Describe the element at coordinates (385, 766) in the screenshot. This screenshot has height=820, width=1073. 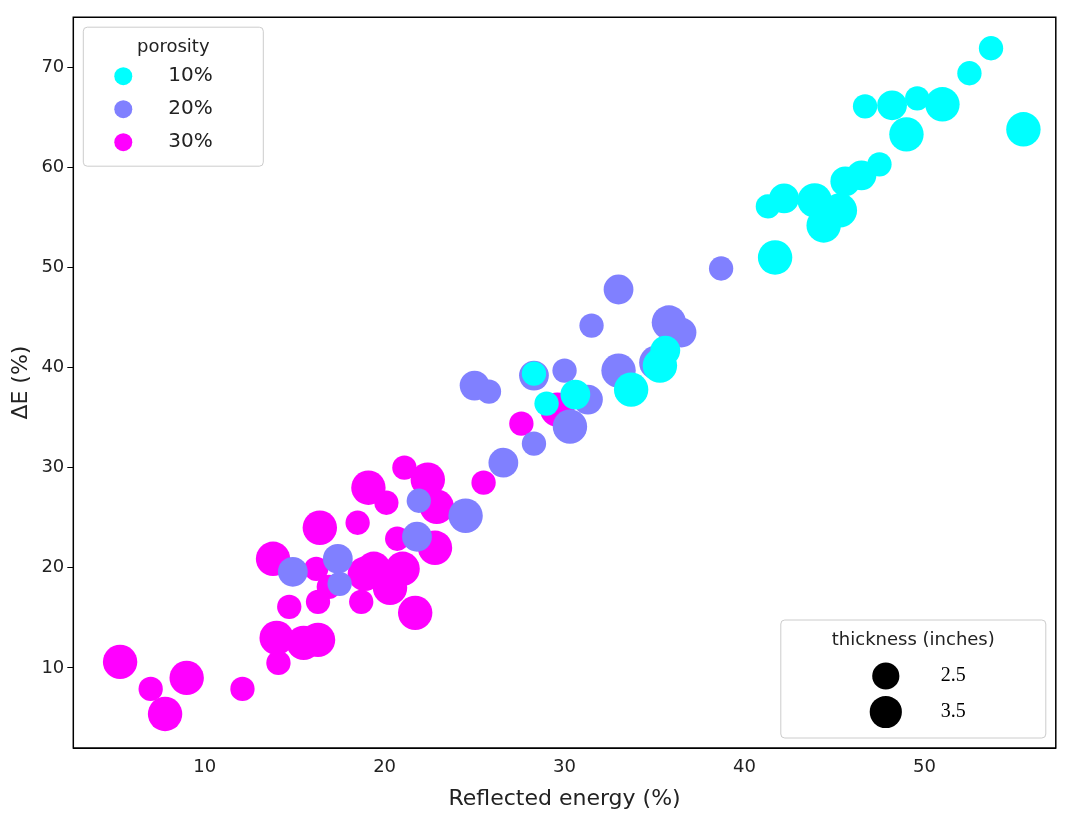
I see `x-tick-label: 20` at that location.